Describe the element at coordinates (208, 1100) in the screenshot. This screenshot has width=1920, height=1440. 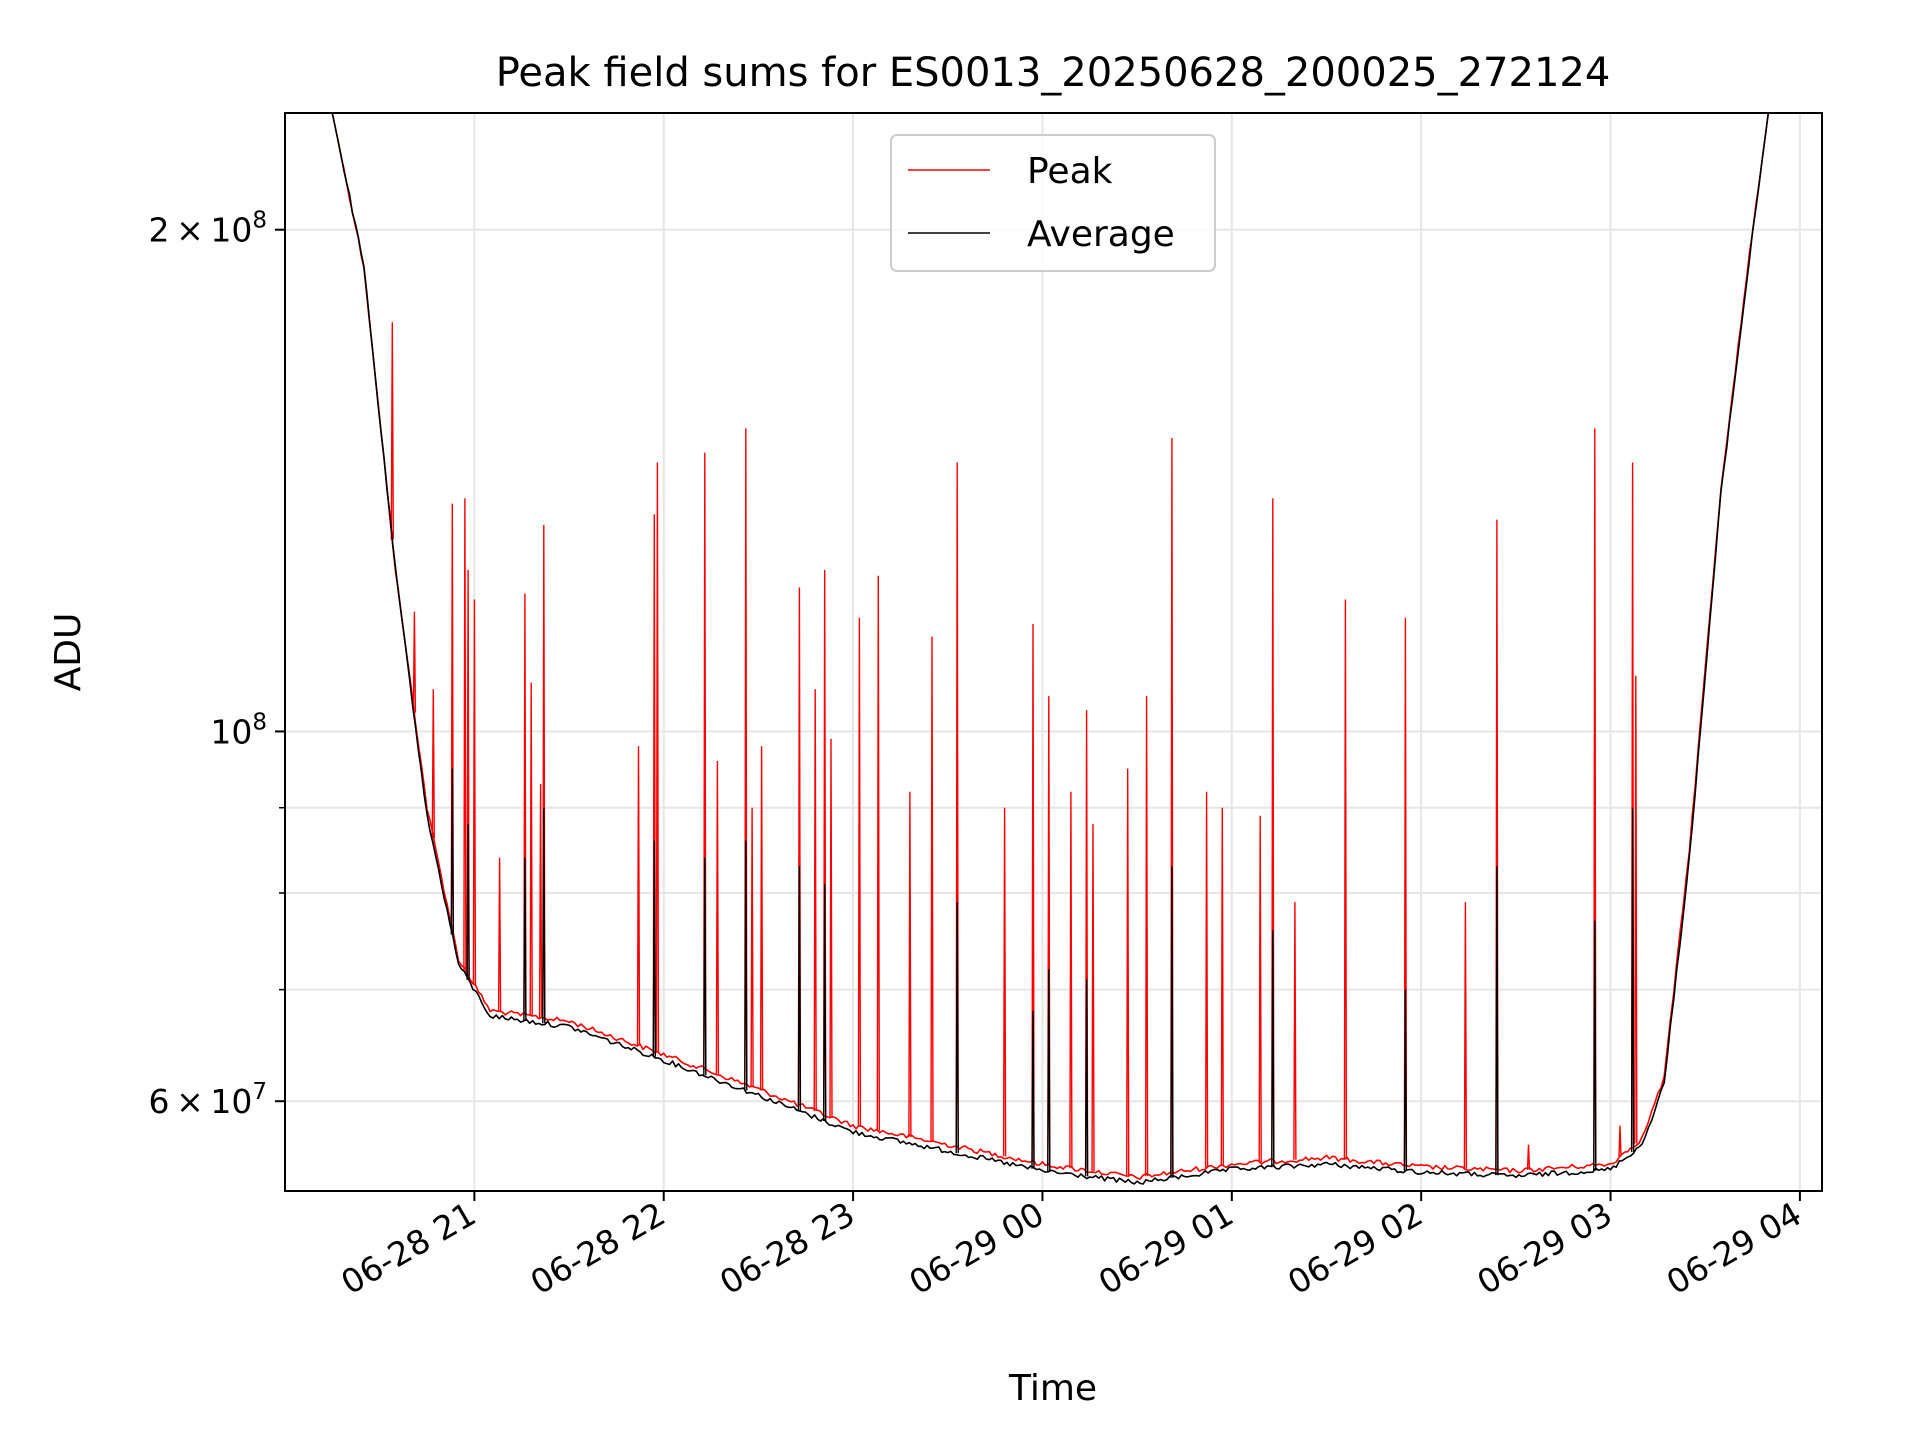
I see `y-tick-label-0: 6 × 107` at that location.